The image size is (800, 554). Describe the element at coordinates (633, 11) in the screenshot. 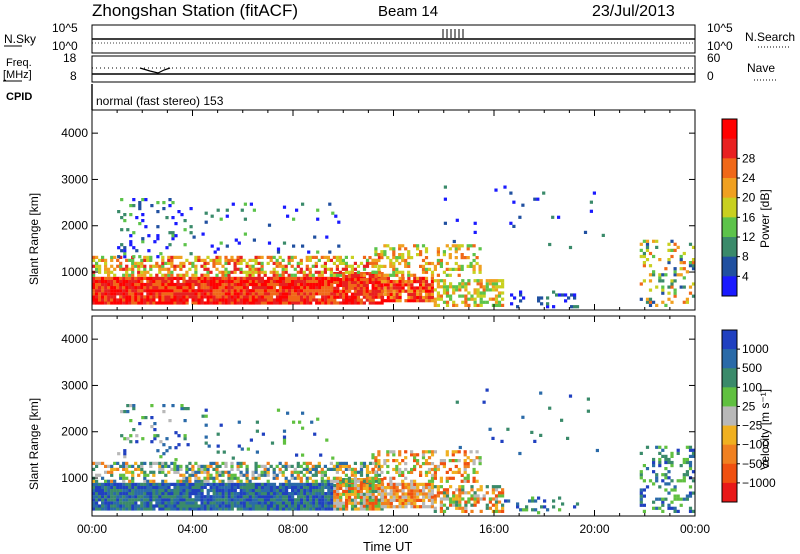

I see `date-title: 23/Jul/2013` at that location.